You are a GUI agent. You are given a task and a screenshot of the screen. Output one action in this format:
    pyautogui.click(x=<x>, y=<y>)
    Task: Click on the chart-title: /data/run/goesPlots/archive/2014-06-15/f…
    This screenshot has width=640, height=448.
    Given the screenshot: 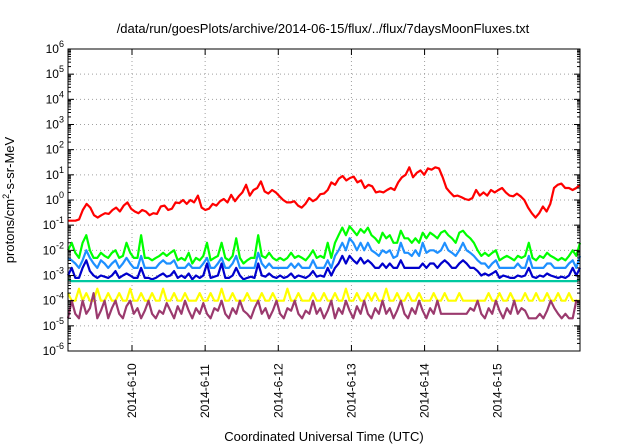 What is the action you would take?
    pyautogui.click(x=323, y=28)
    